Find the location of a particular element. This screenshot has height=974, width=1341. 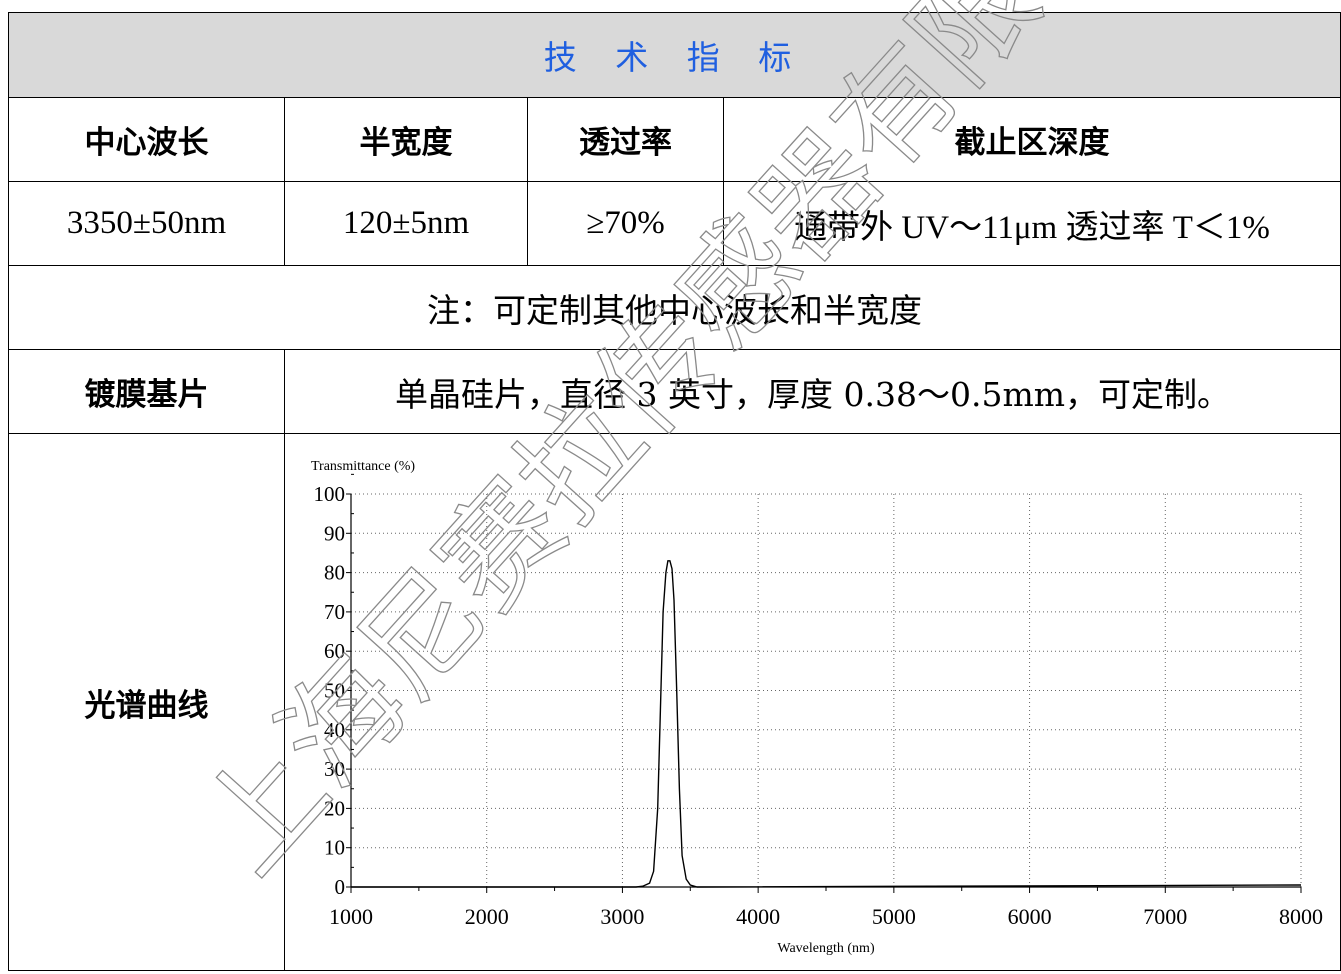

table-title: 技 术 指 标 is located at coordinates (674, 57).